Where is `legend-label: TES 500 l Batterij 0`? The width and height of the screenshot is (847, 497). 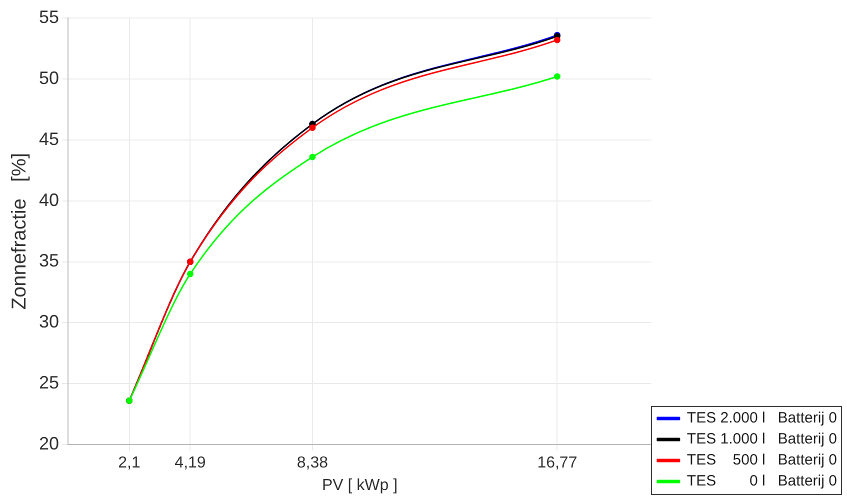 legend-label: TES 500 l Batterij 0 is located at coordinates (762, 460).